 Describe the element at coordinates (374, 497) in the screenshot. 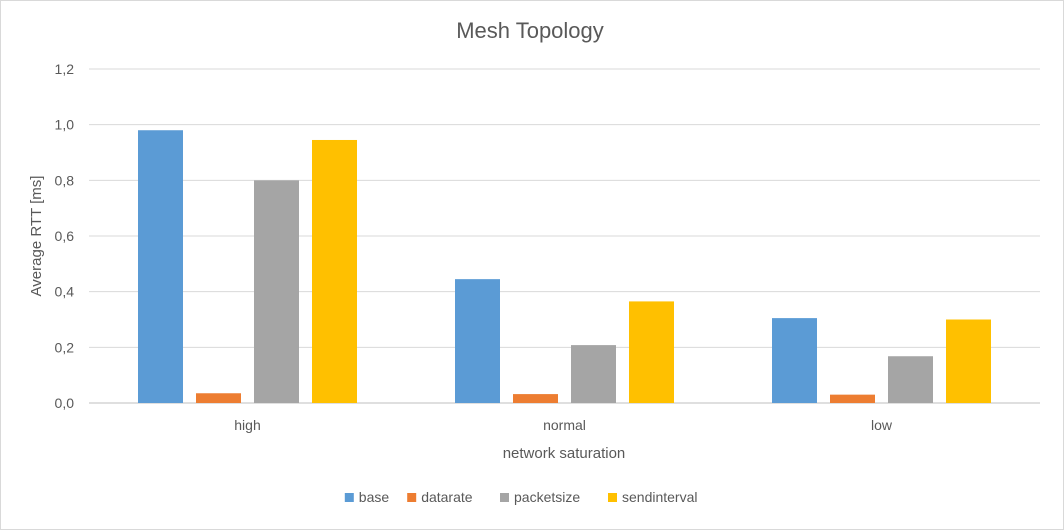

I see `legend-label-base: base` at that location.